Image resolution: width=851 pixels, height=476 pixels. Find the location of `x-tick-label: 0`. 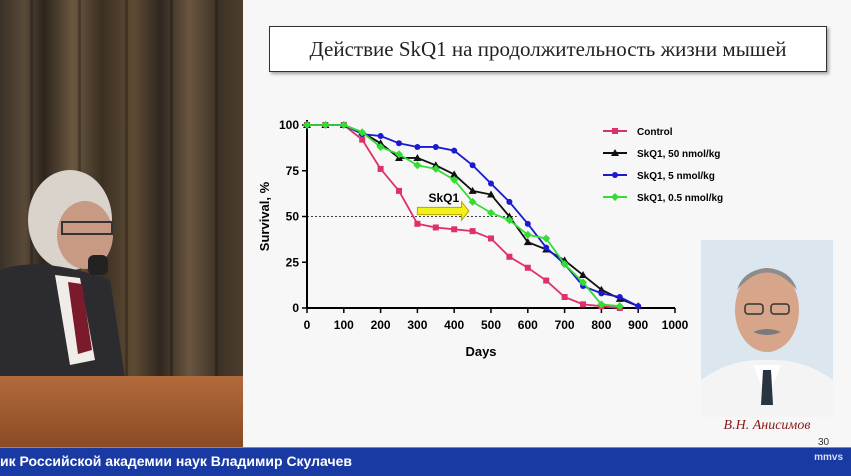

x-tick-label: 0 is located at coordinates (307, 325).